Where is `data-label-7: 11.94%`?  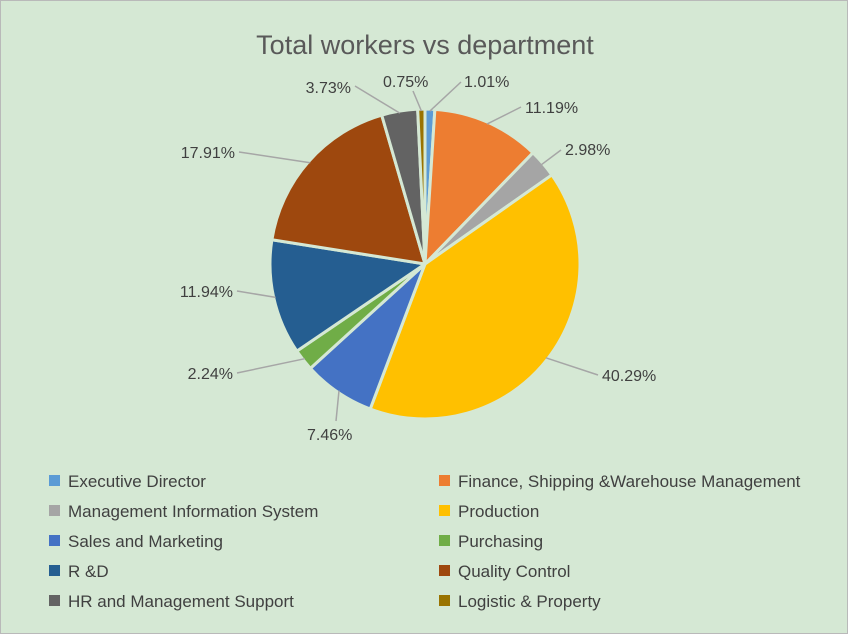 data-label-7: 11.94% is located at coordinates (206, 292).